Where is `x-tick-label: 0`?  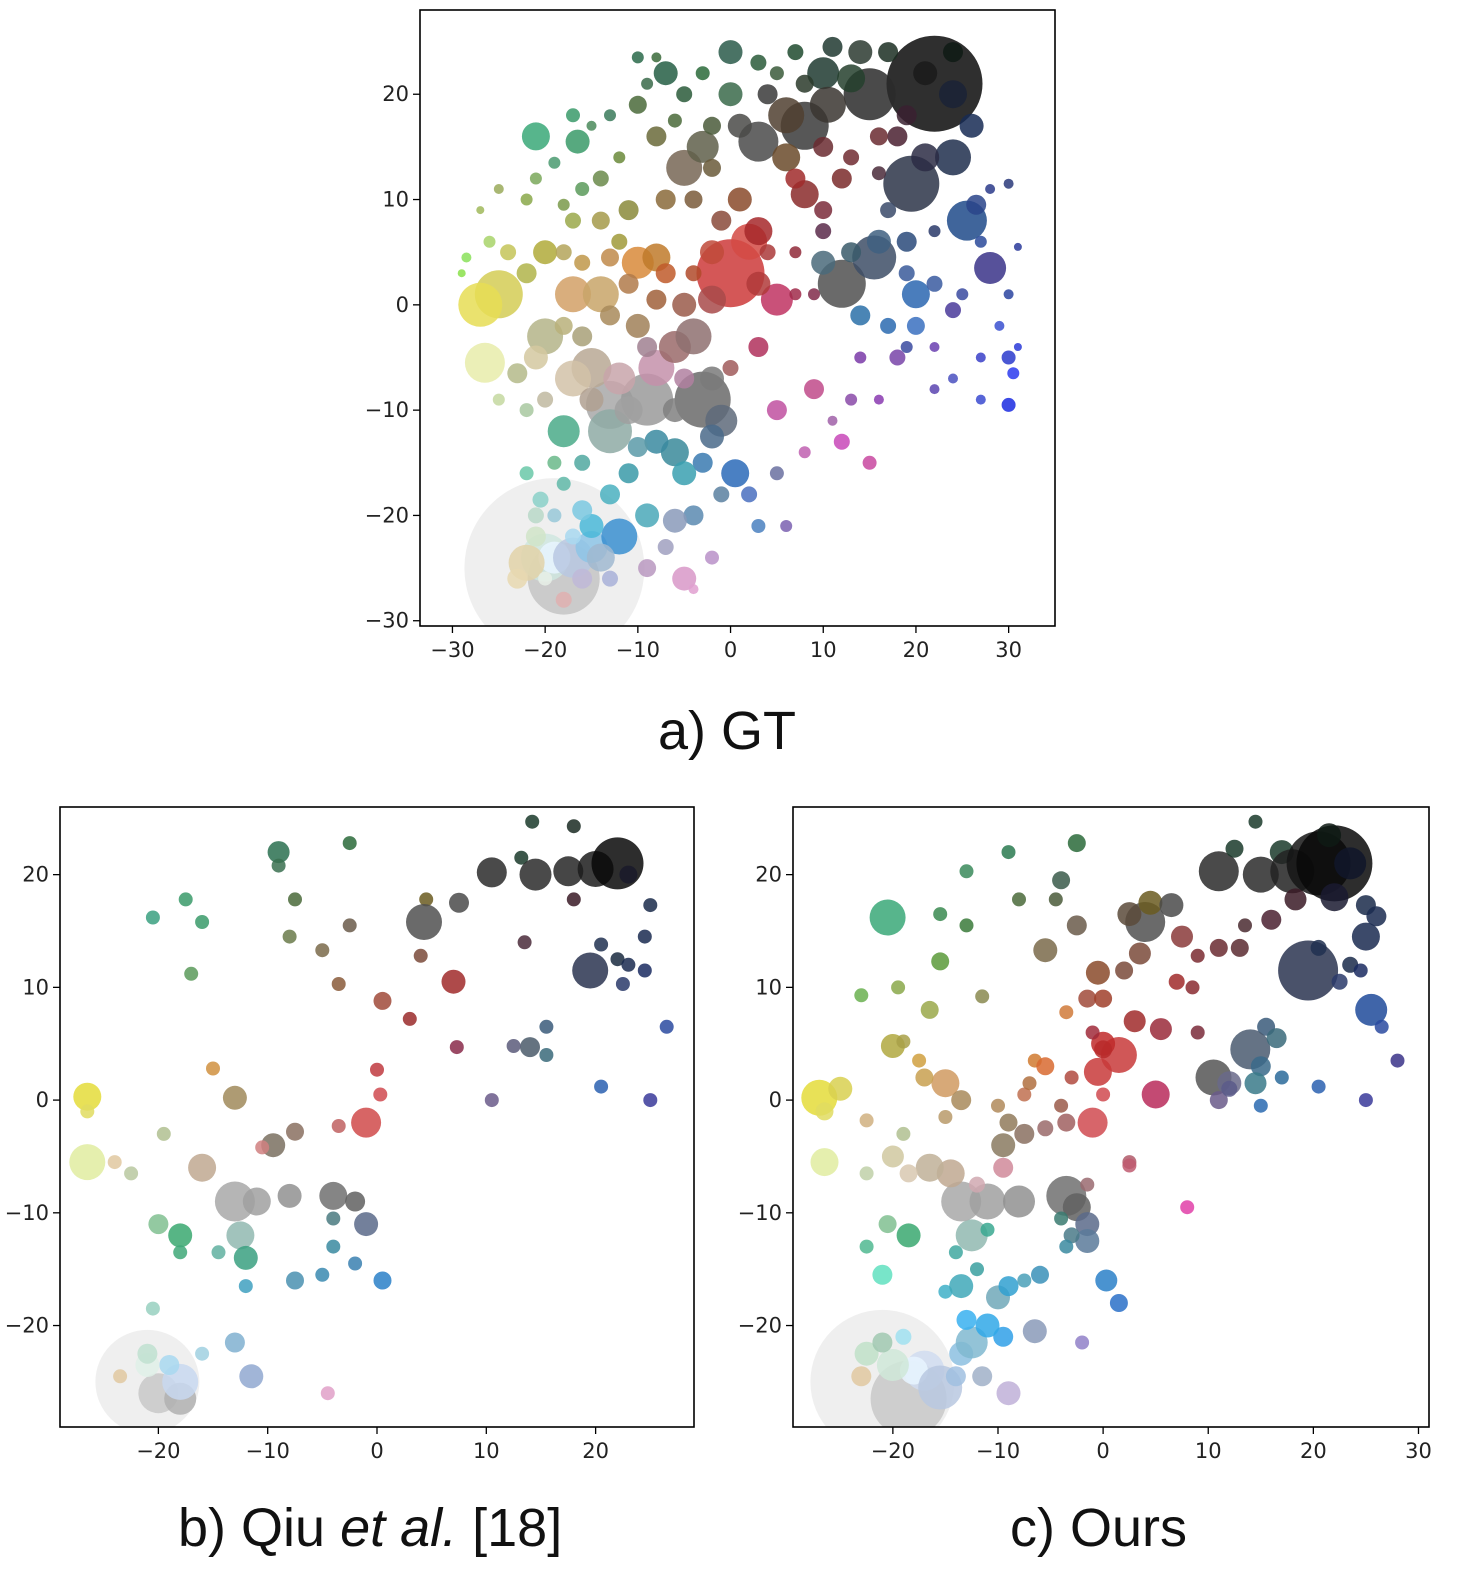
x-tick-label: 0 is located at coordinates (376, 1451).